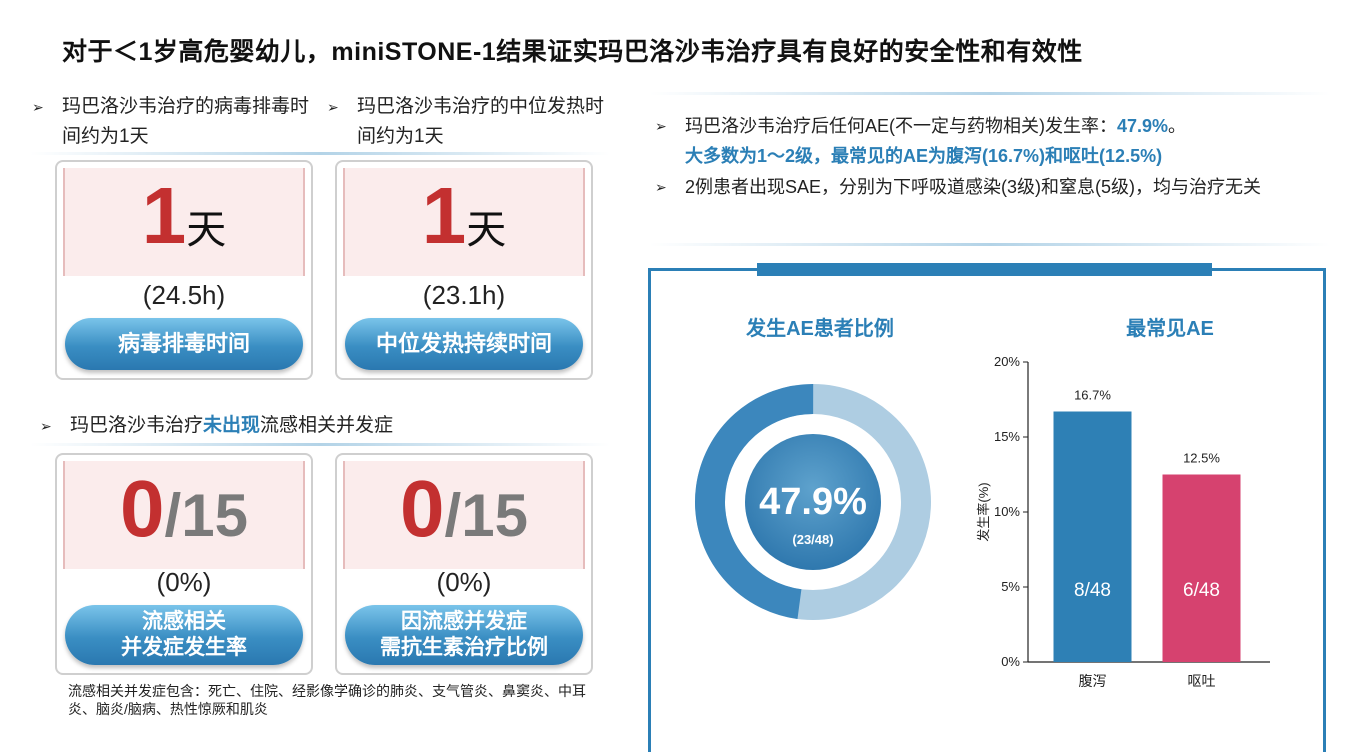  I want to click on bar-inner-label: 8/48, so click(1092, 590).